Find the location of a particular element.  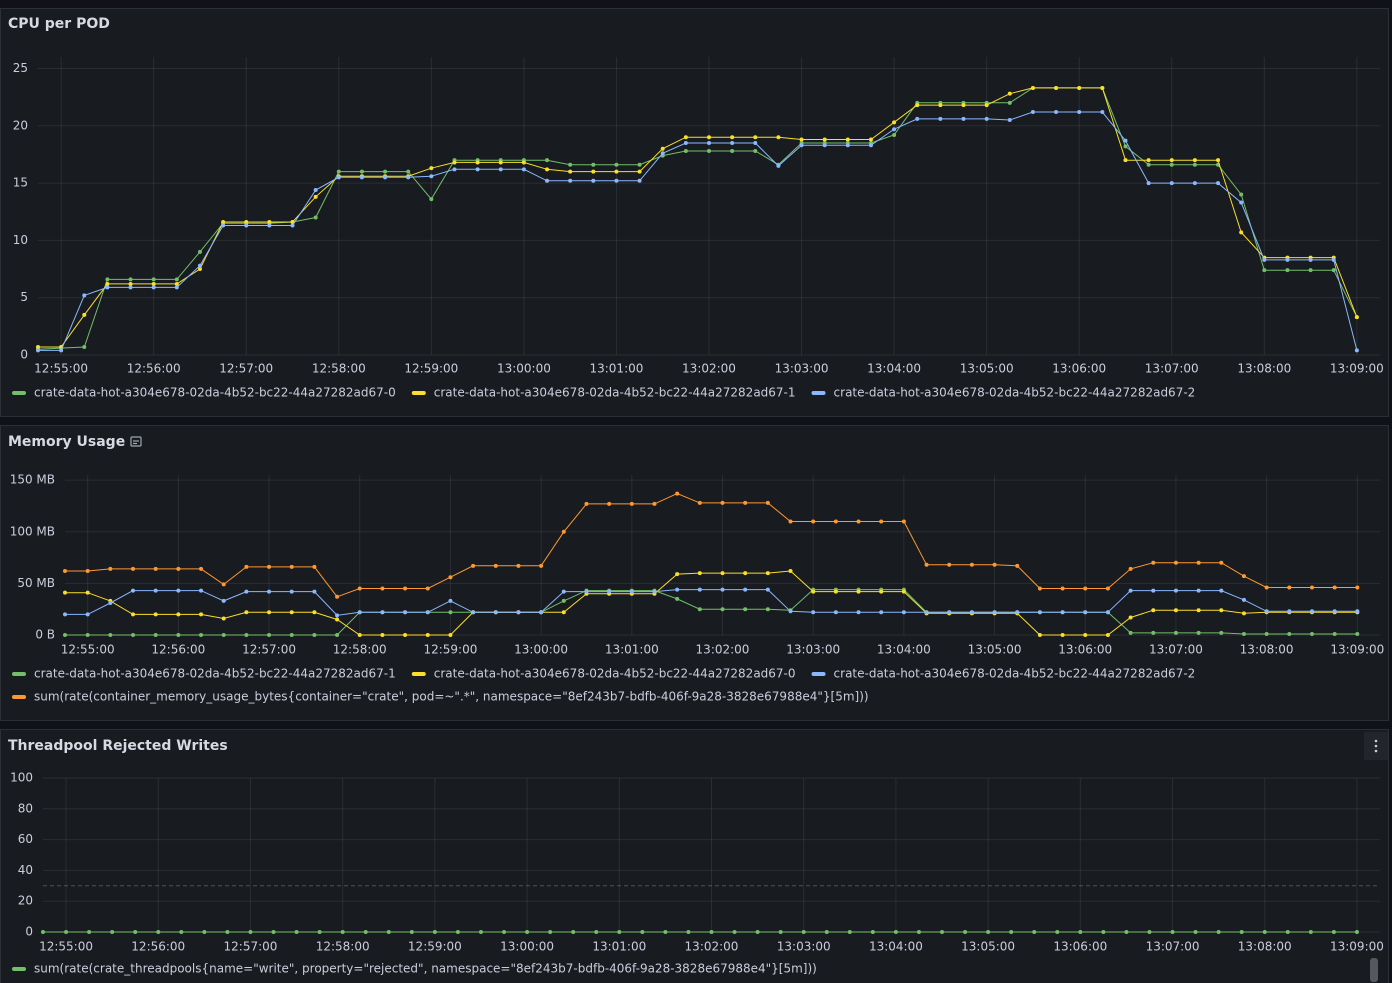

x-tick-label: 13:03:00 is located at coordinates (804, 947).